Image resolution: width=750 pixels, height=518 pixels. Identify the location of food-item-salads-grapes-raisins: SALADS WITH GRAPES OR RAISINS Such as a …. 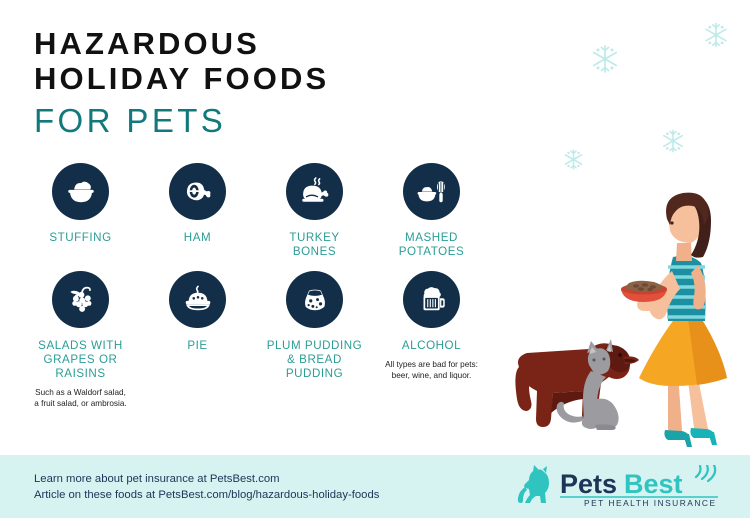
(80, 340).